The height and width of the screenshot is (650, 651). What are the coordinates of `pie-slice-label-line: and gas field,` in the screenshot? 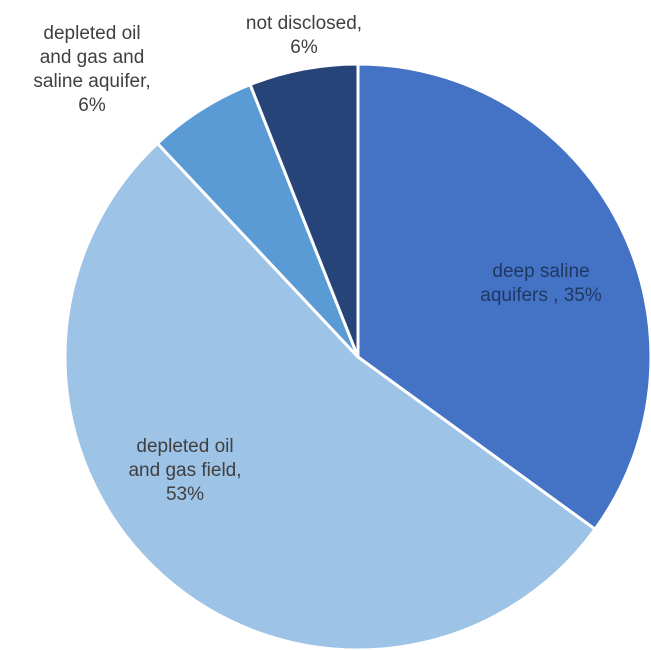 It's located at (184, 470).